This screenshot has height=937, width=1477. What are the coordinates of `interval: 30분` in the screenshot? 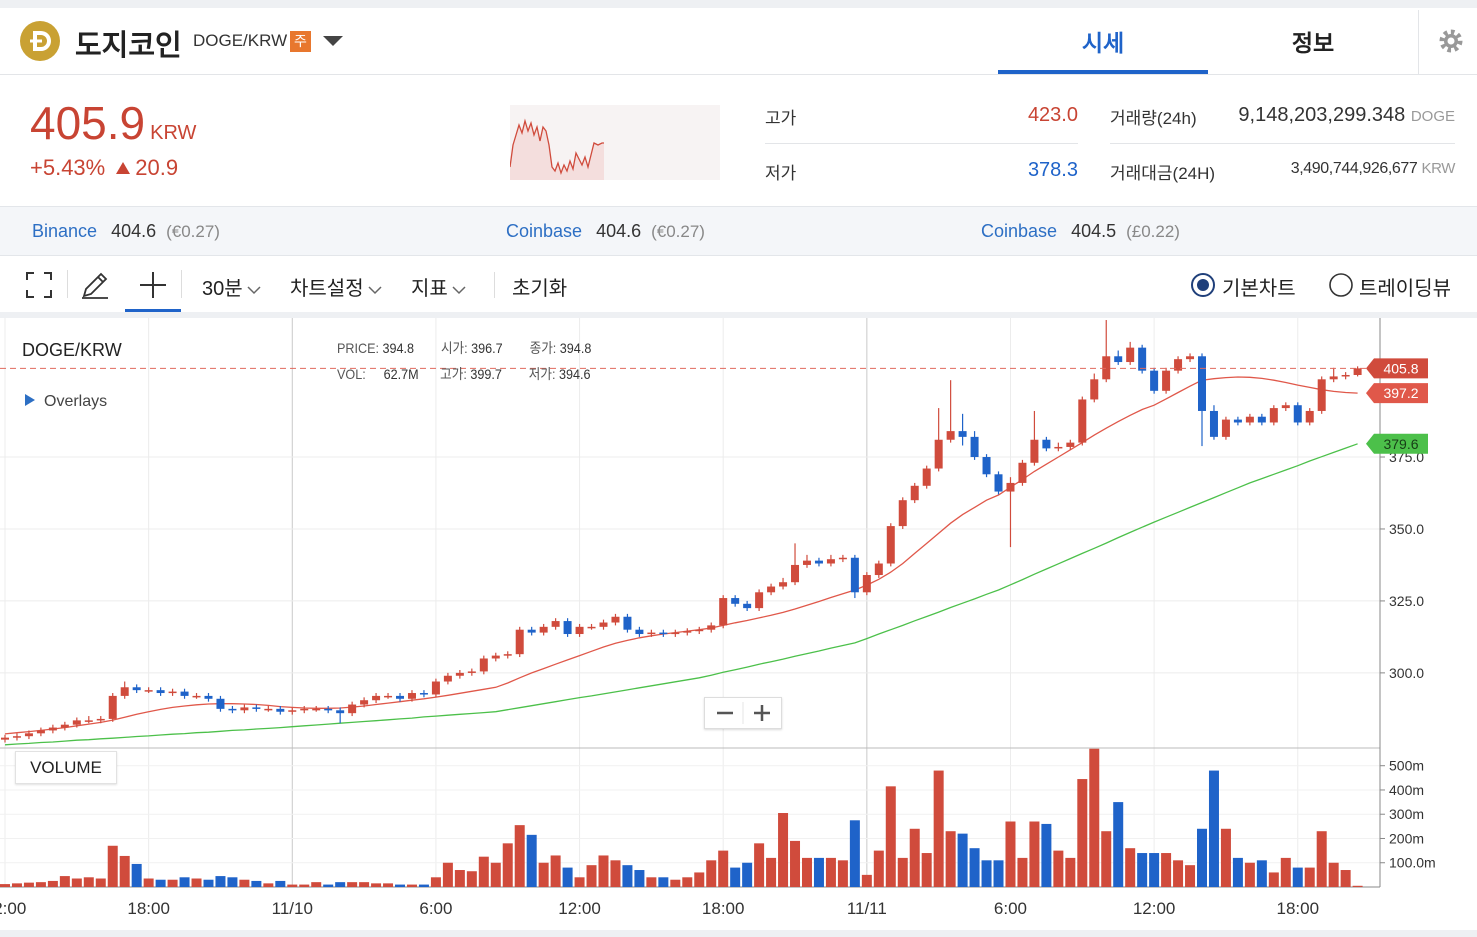 It's located at (231, 286).